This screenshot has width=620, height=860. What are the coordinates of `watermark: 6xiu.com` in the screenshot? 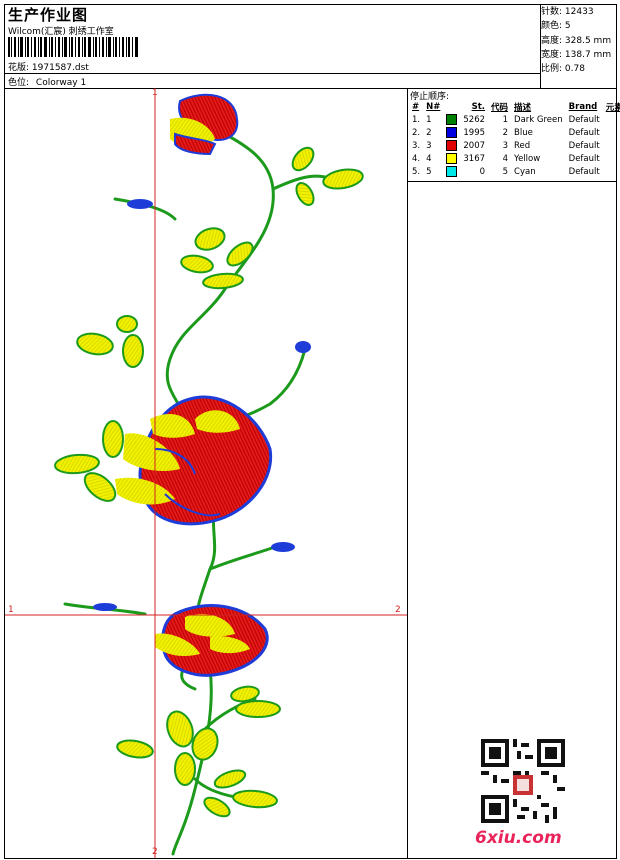 It's located at (518, 838).